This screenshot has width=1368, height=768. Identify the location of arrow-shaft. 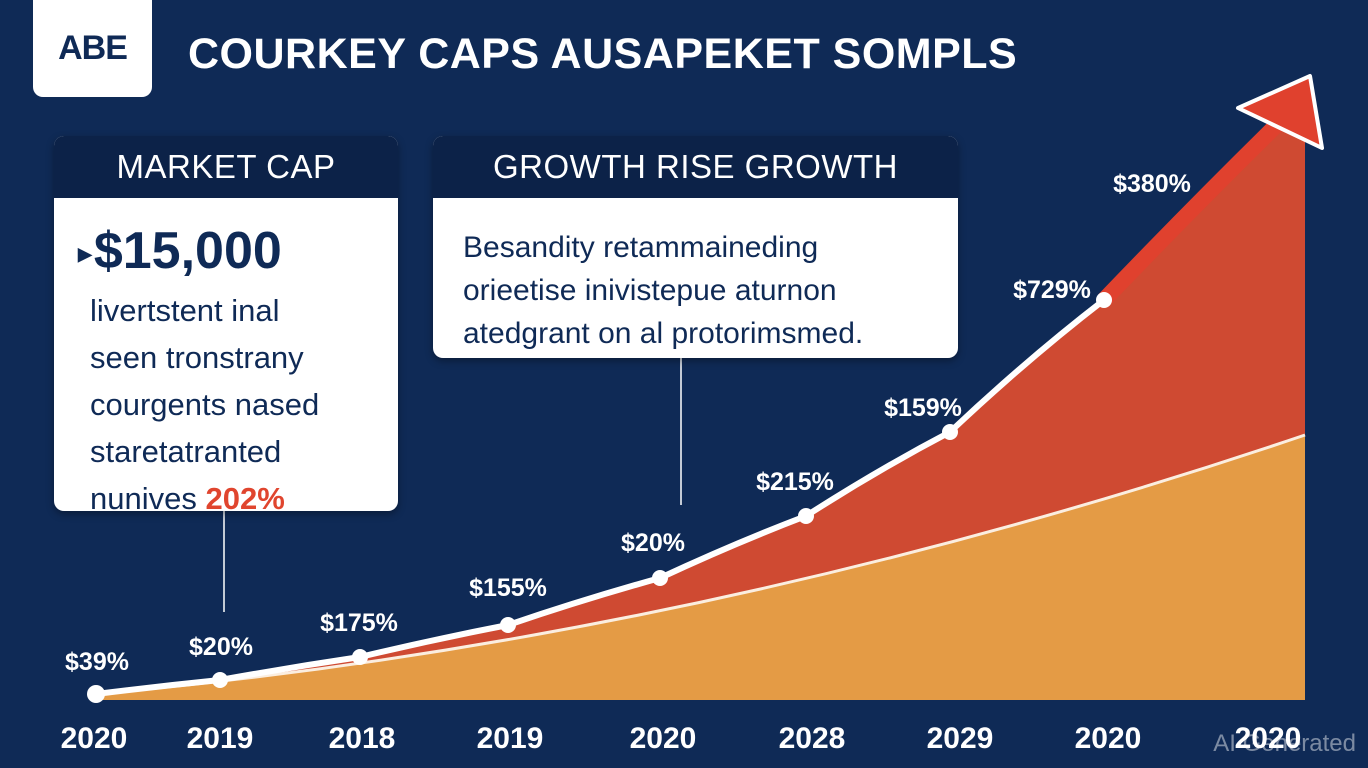
(1197, 206).